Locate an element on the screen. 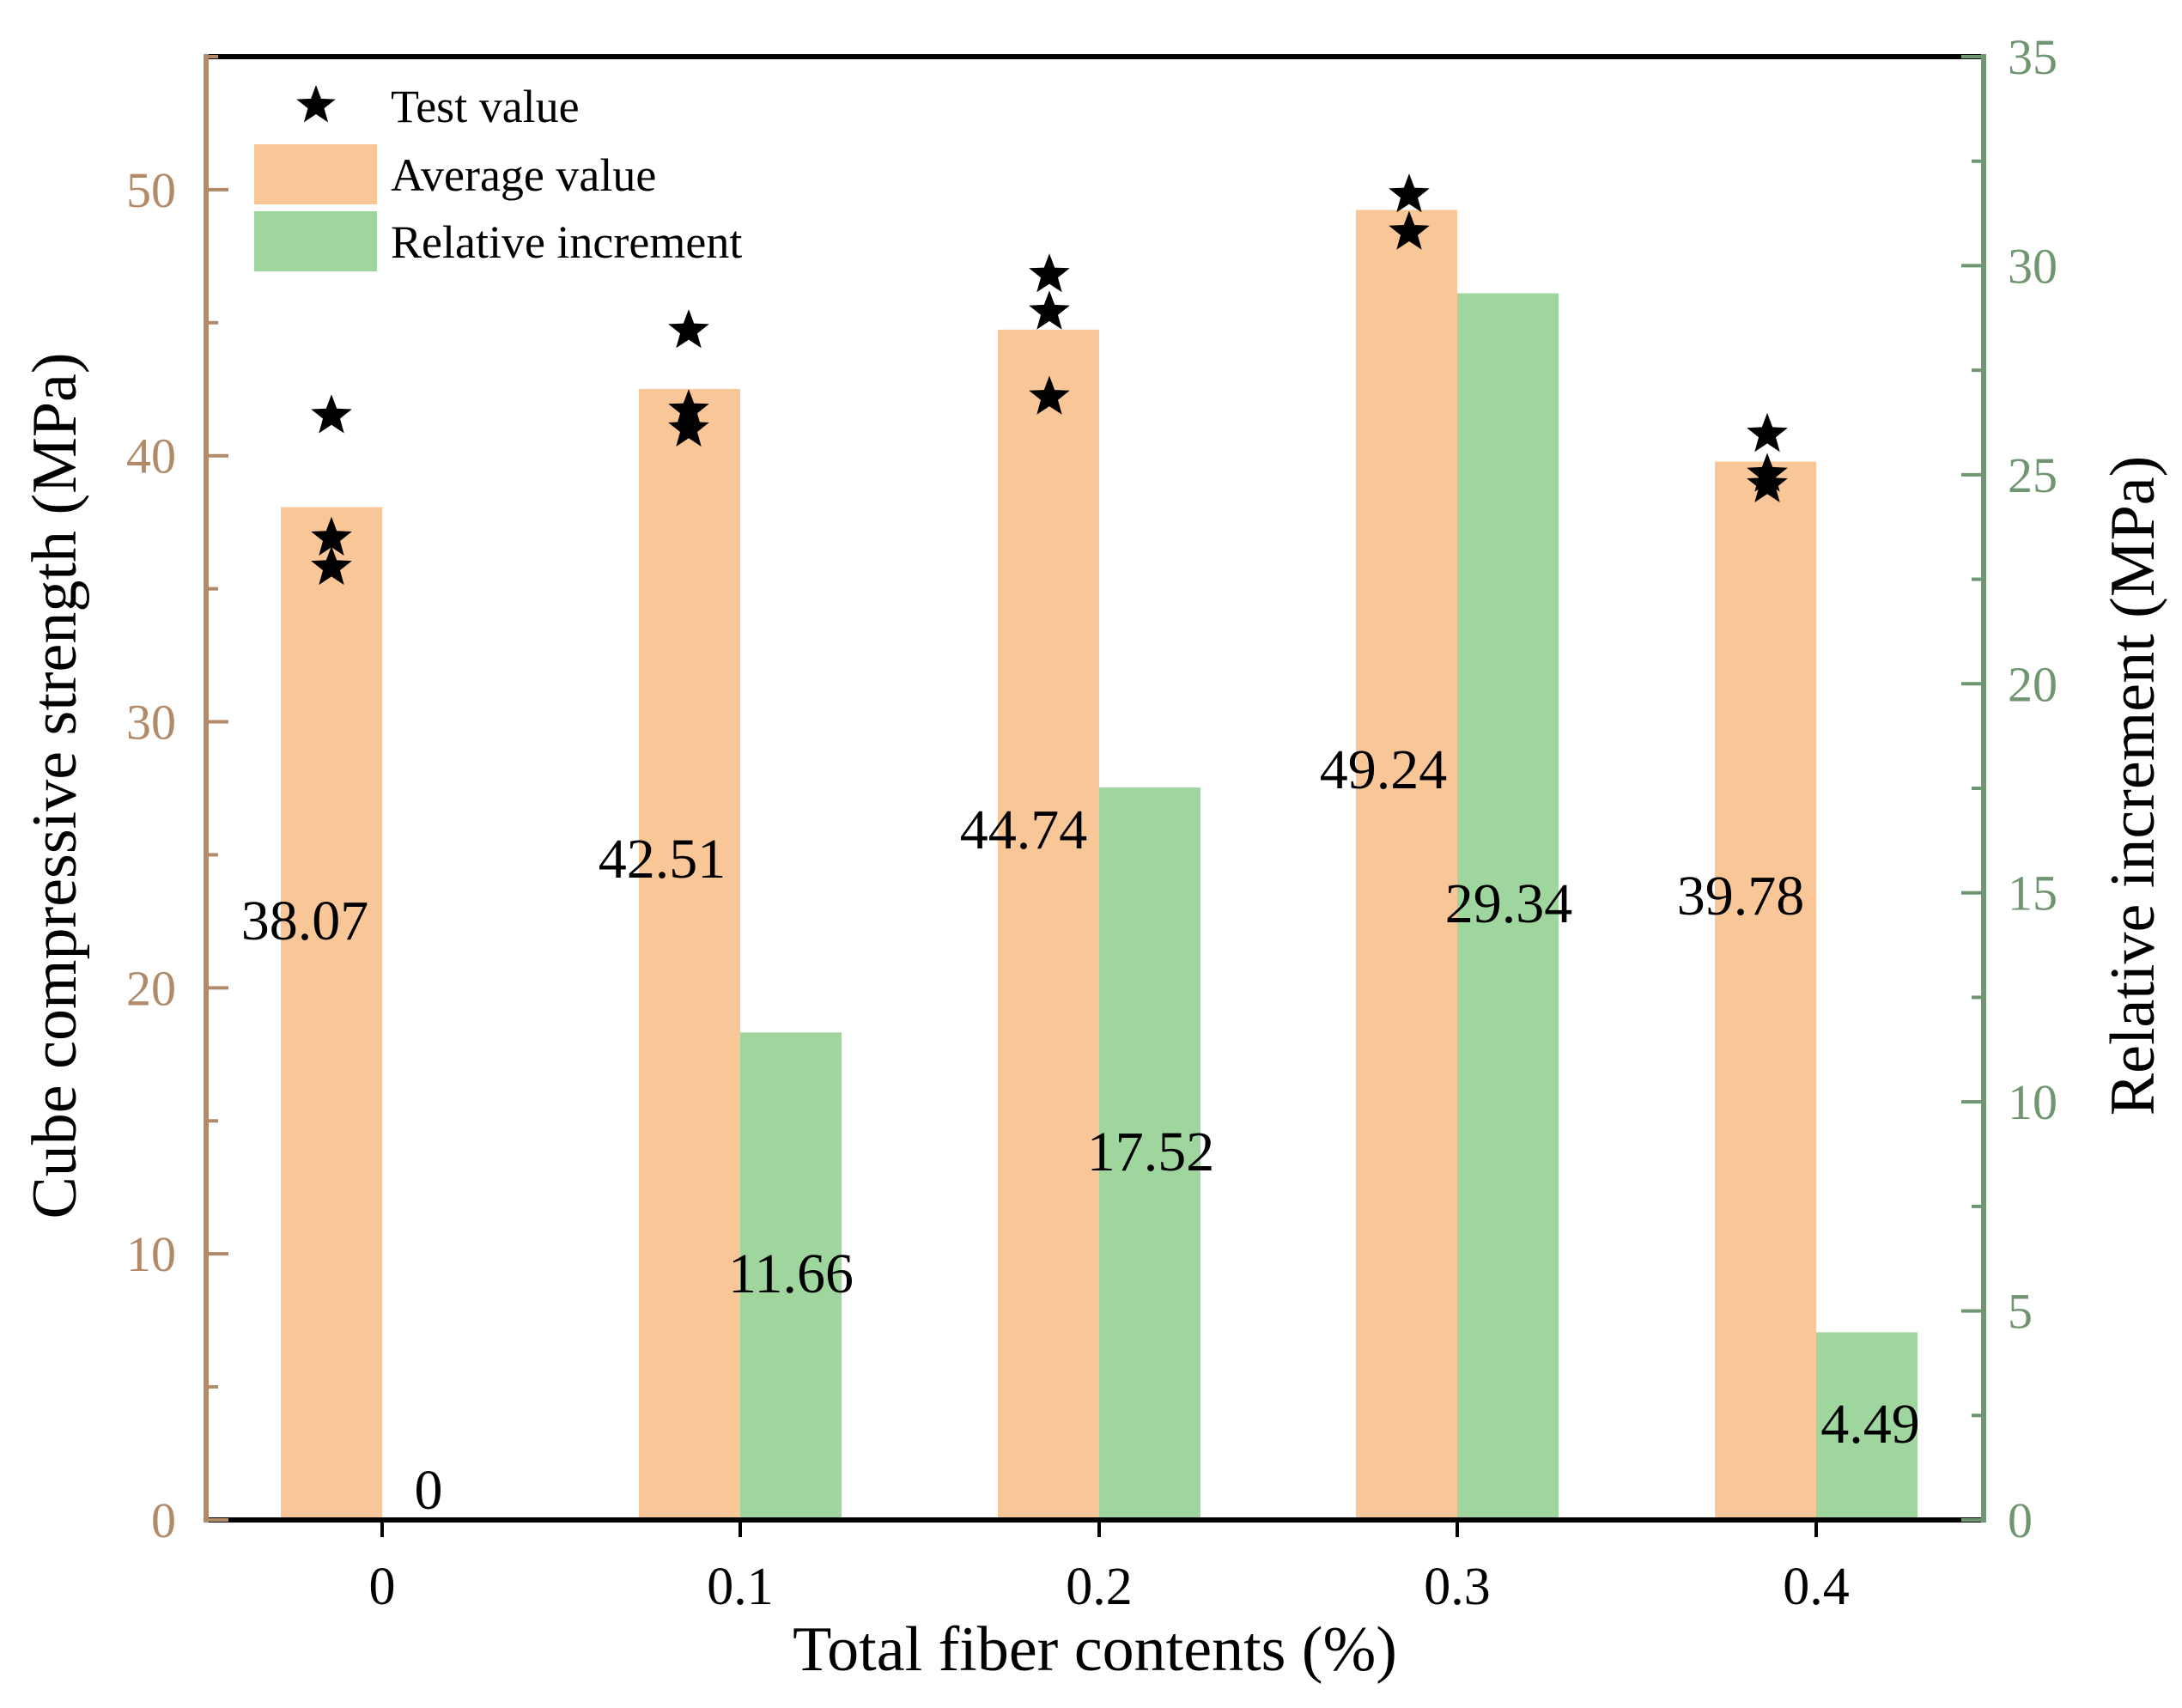 This screenshot has width=2182, height=1708. legend-swatch-average is located at coordinates (315, 174).